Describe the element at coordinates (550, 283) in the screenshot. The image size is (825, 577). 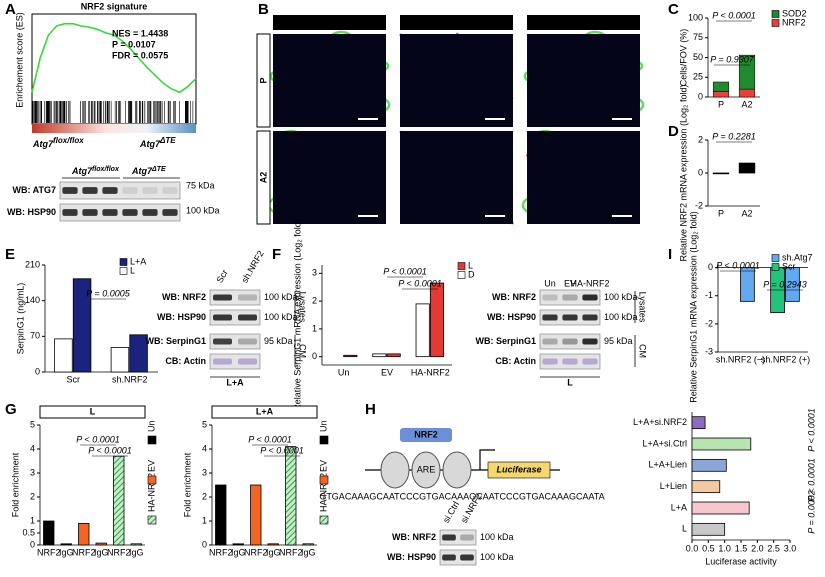
I see `lane-label: Un` at that location.